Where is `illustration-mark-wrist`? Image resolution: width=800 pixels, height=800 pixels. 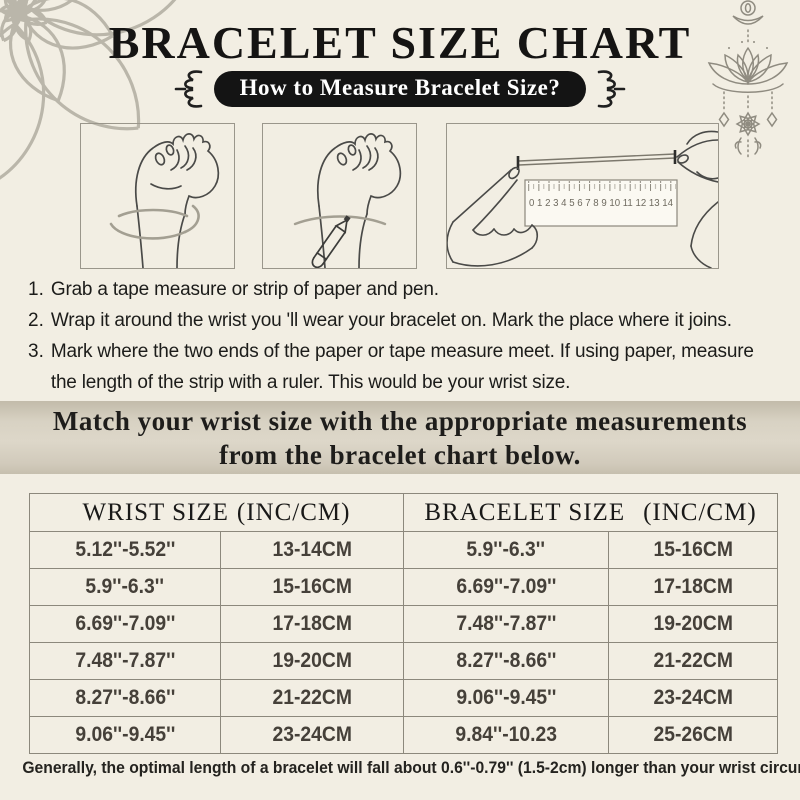
illustration-mark-wrist is located at coordinates (339, 196).